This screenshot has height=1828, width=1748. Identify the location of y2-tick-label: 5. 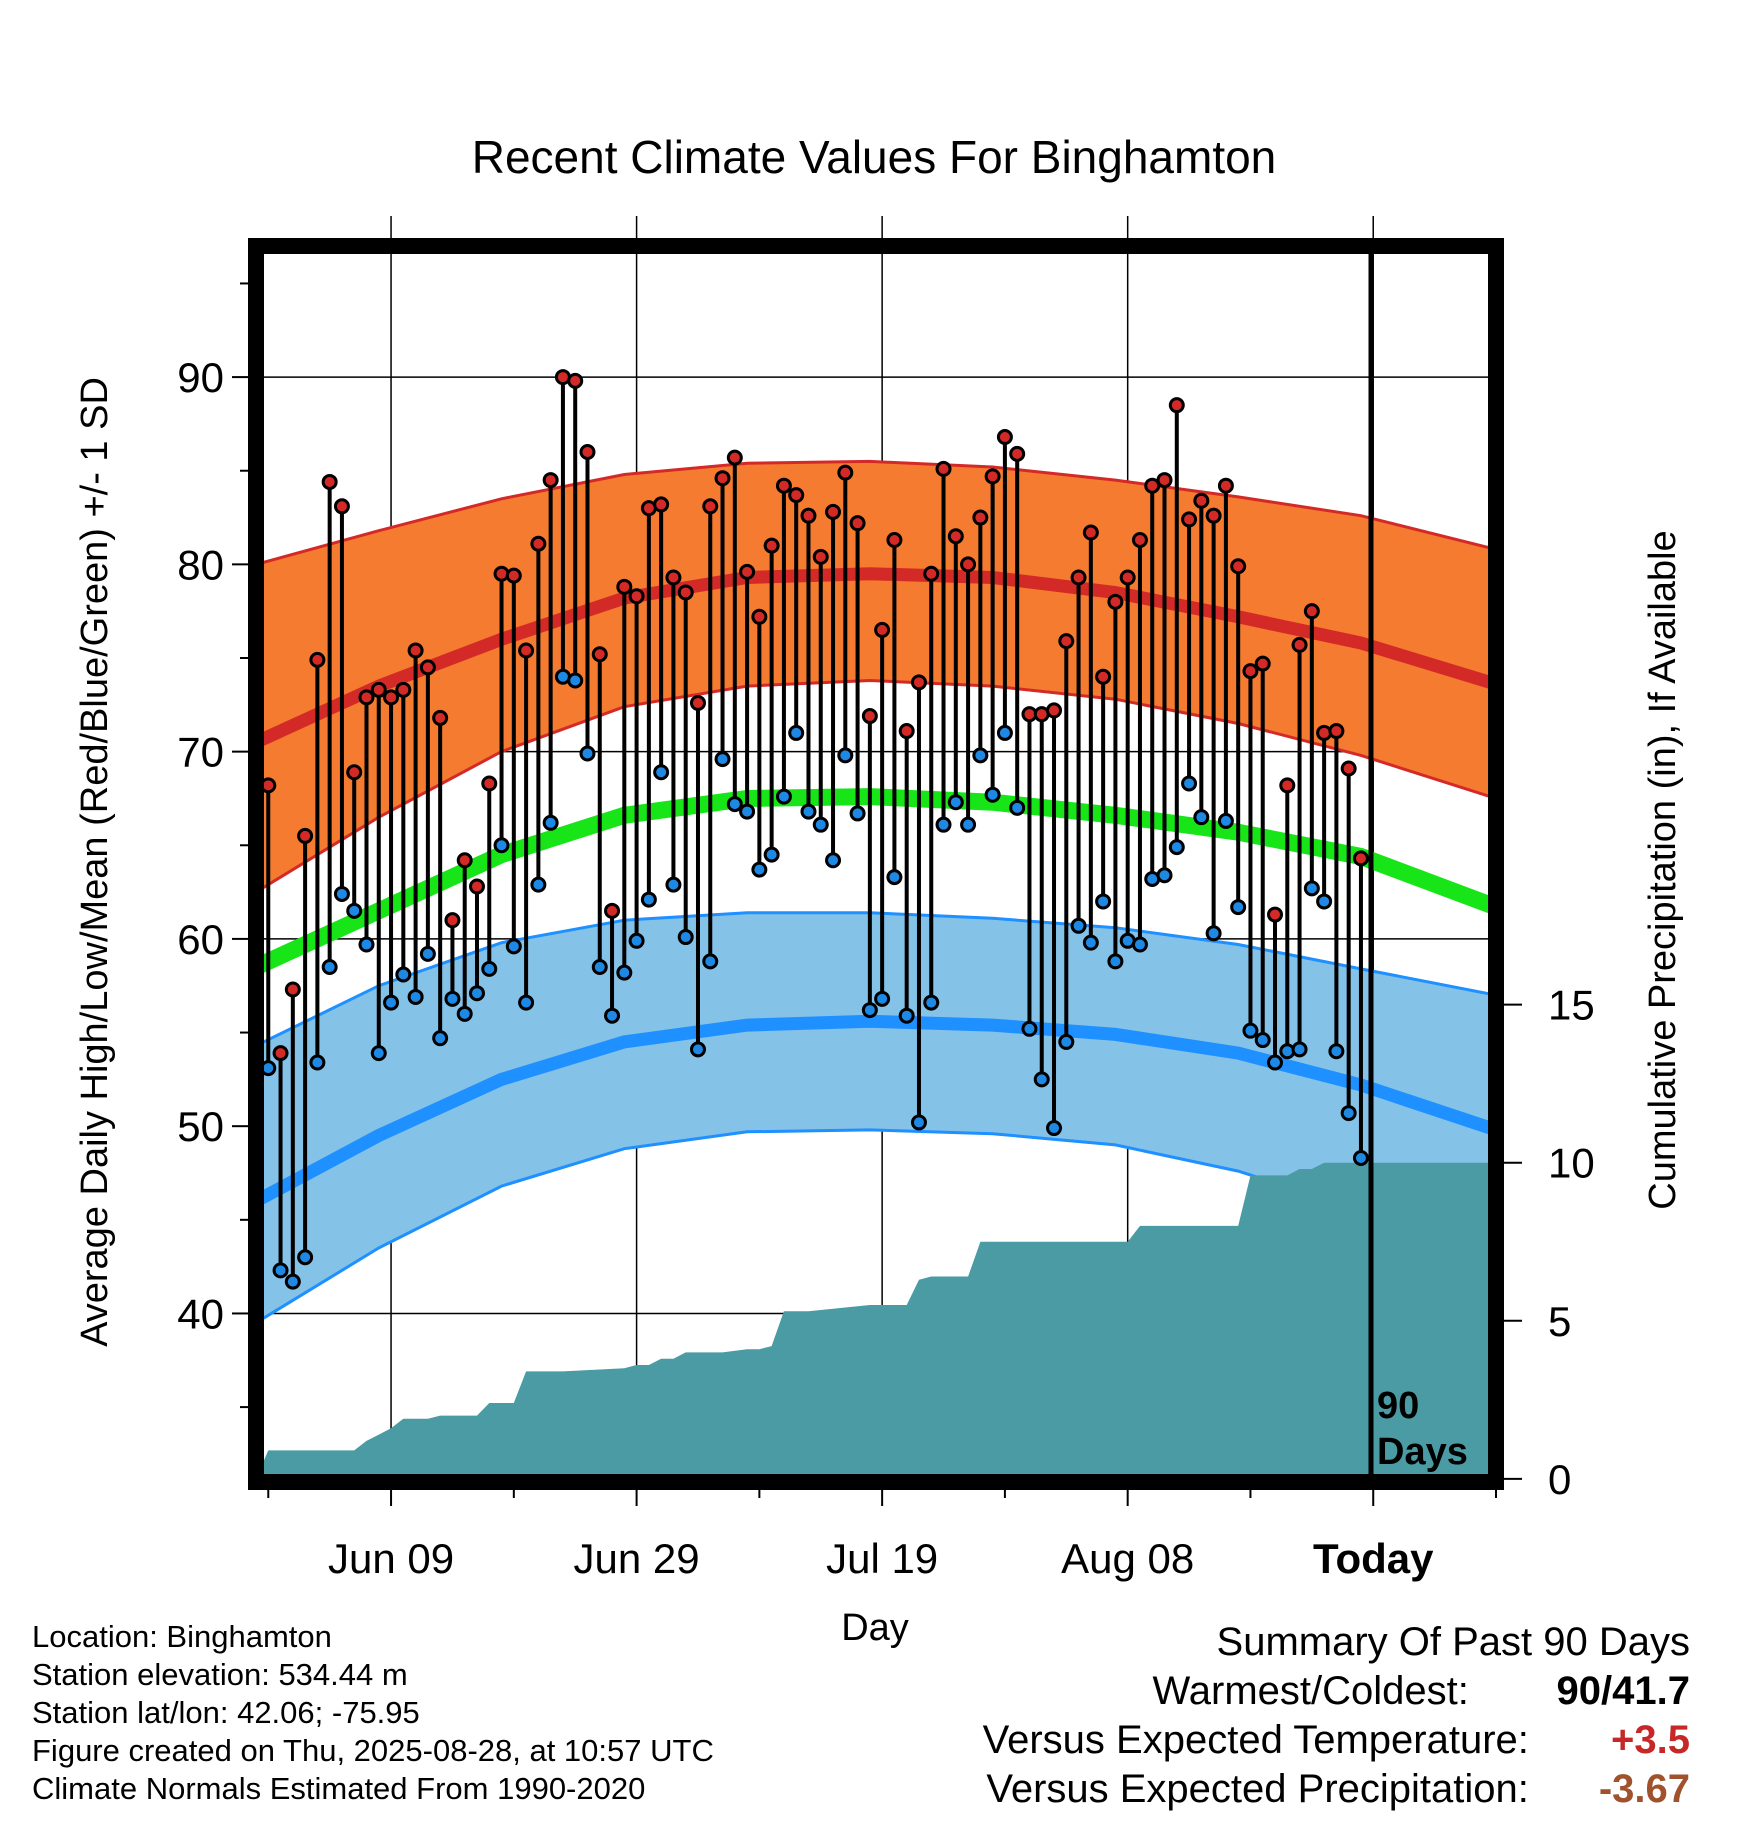
(1559, 1321).